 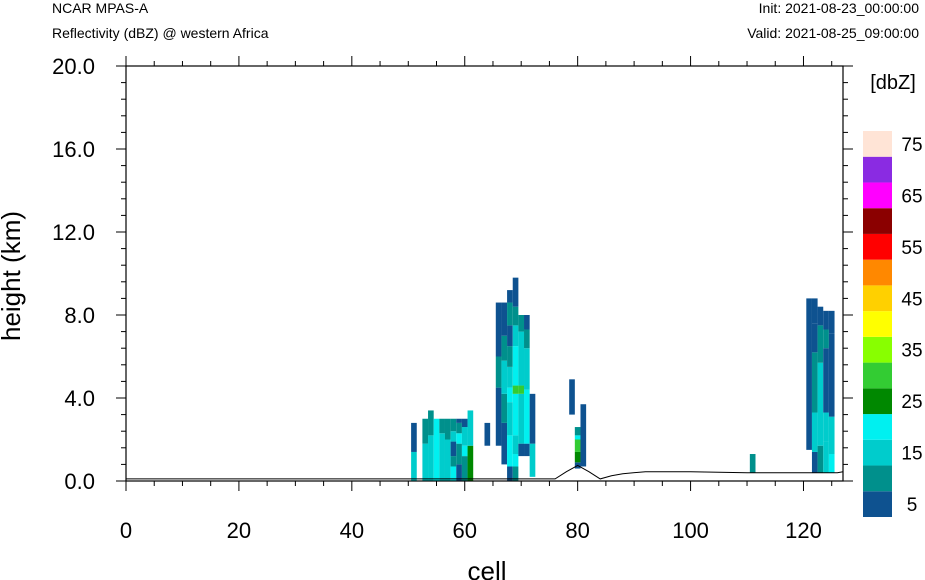 I want to click on field-subtitle: Reflectivity (dBZ) @ western Africa, so click(x=160, y=33).